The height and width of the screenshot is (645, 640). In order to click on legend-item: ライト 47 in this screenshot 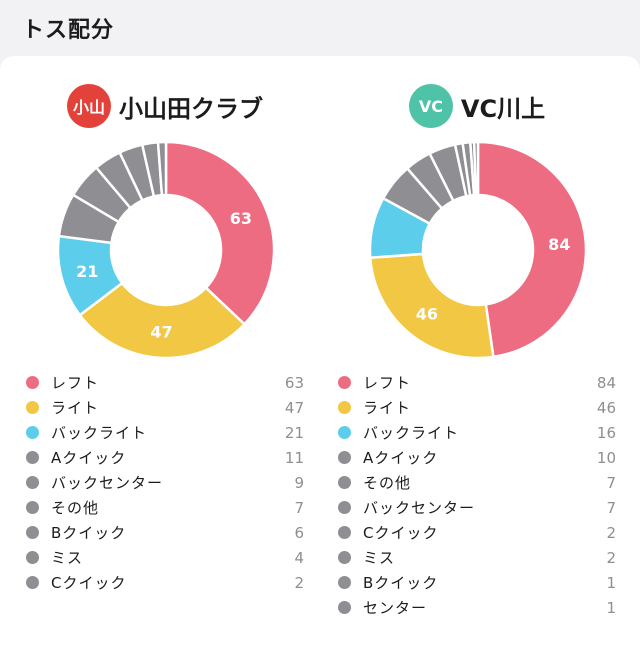, I will do `click(160, 407)`.